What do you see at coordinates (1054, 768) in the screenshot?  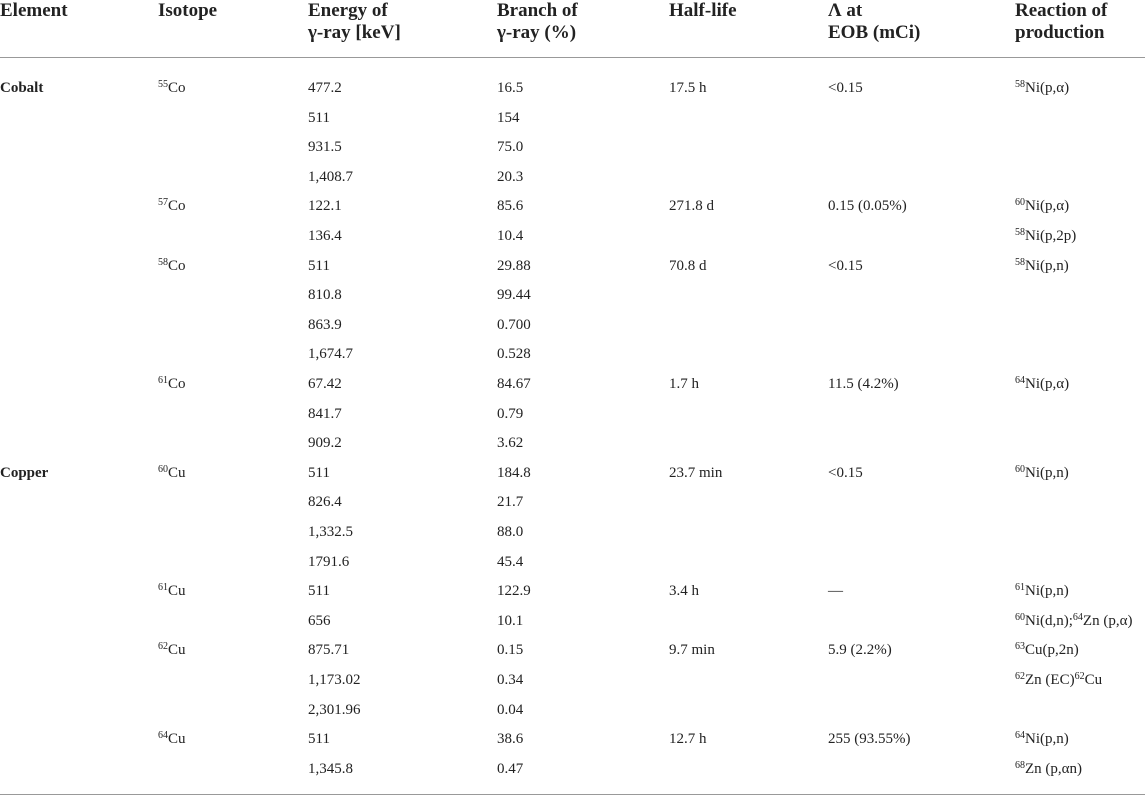 I see `cell-text: Zn (p,αn)` at bounding box center [1054, 768].